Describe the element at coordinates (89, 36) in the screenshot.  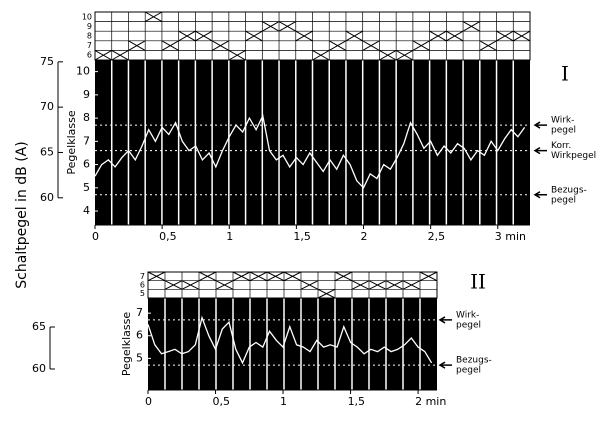
I see `matrix-row-label: 8` at that location.